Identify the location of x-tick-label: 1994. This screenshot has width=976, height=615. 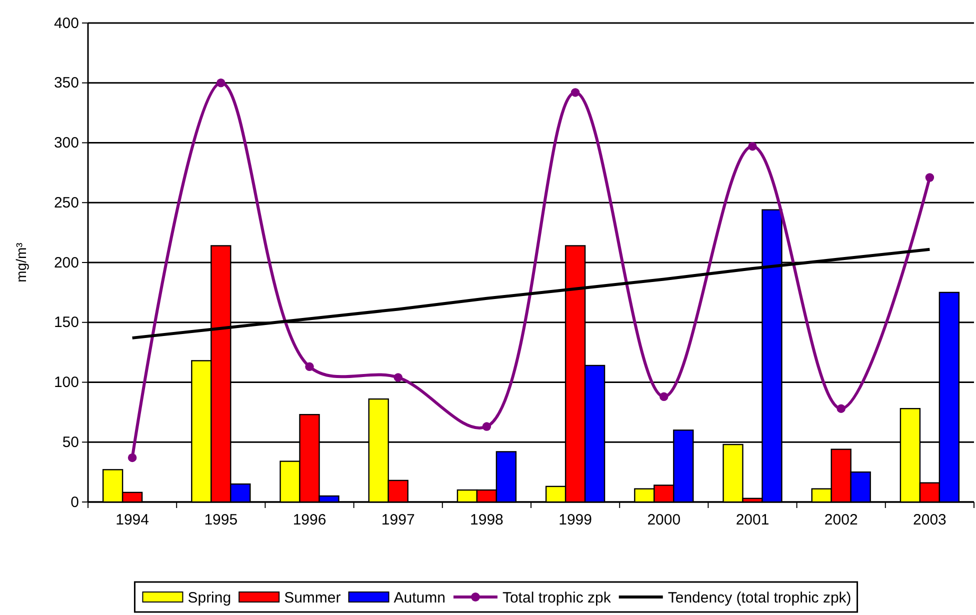
(132, 520).